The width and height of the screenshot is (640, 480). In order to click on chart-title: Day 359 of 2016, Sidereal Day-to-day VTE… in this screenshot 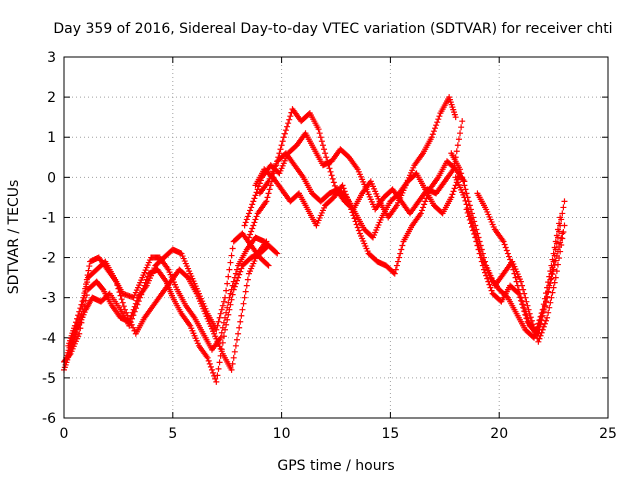, I will do `click(332, 29)`.